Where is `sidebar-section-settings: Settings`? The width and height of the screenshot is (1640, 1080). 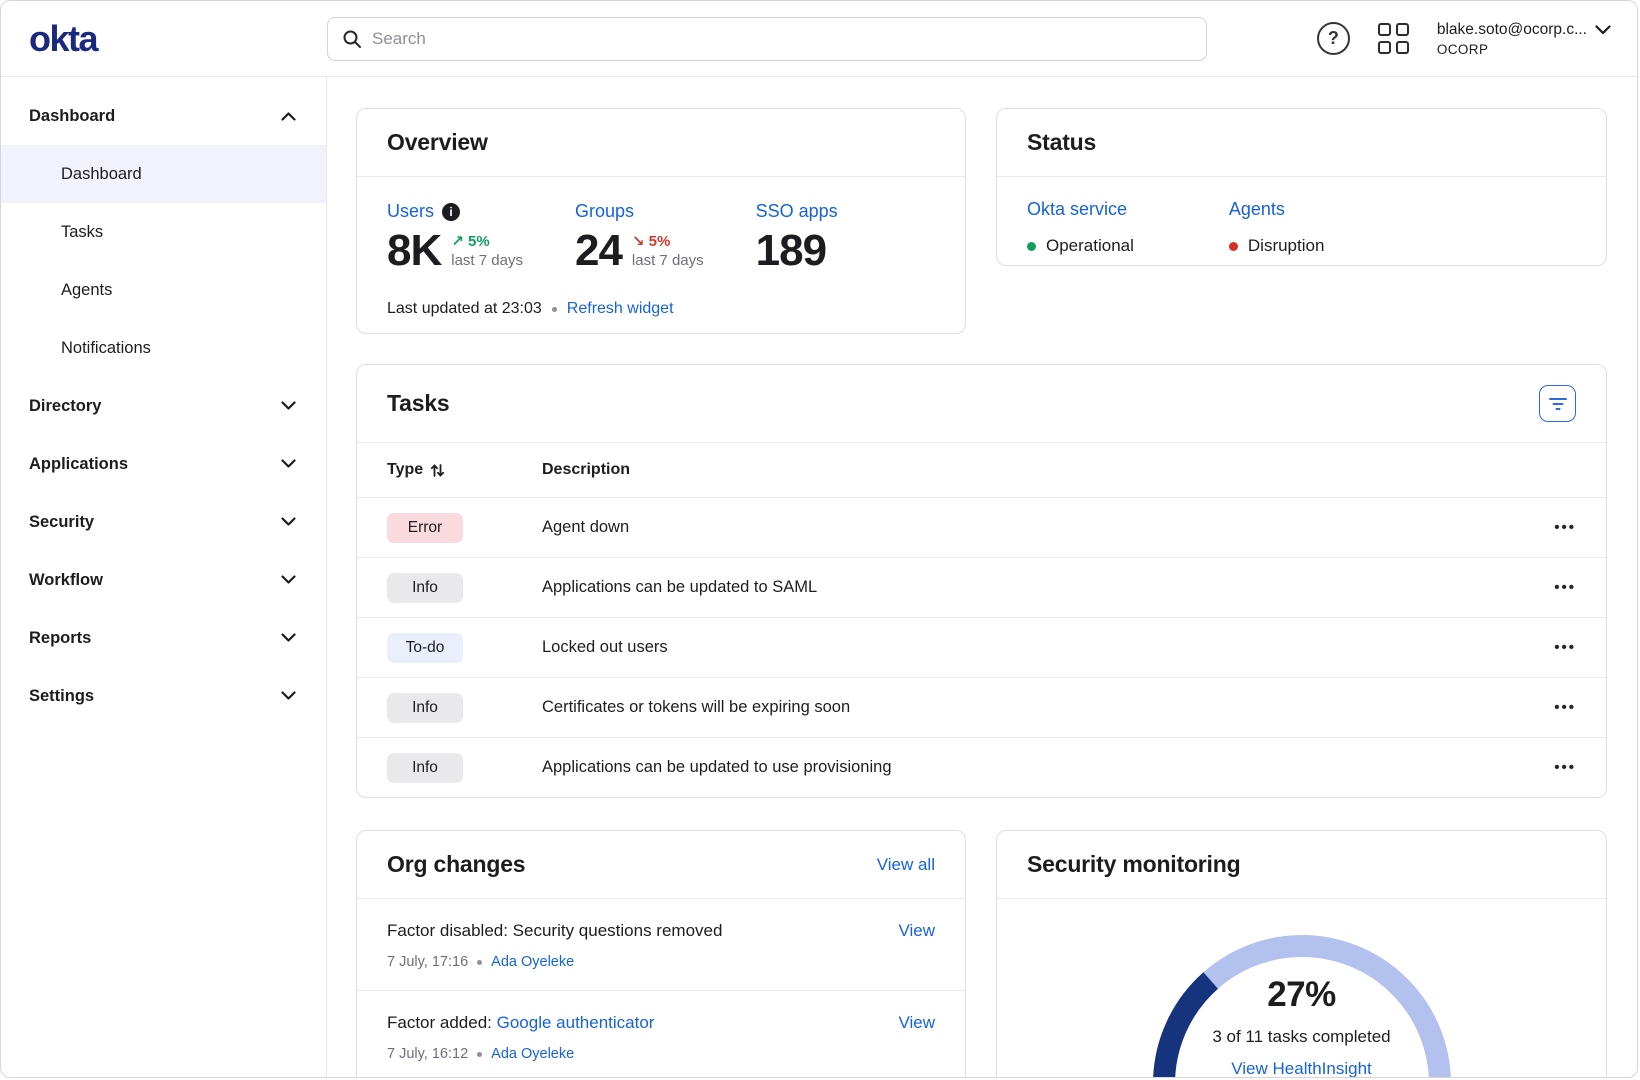 sidebar-section-settings: Settings is located at coordinates (163, 696).